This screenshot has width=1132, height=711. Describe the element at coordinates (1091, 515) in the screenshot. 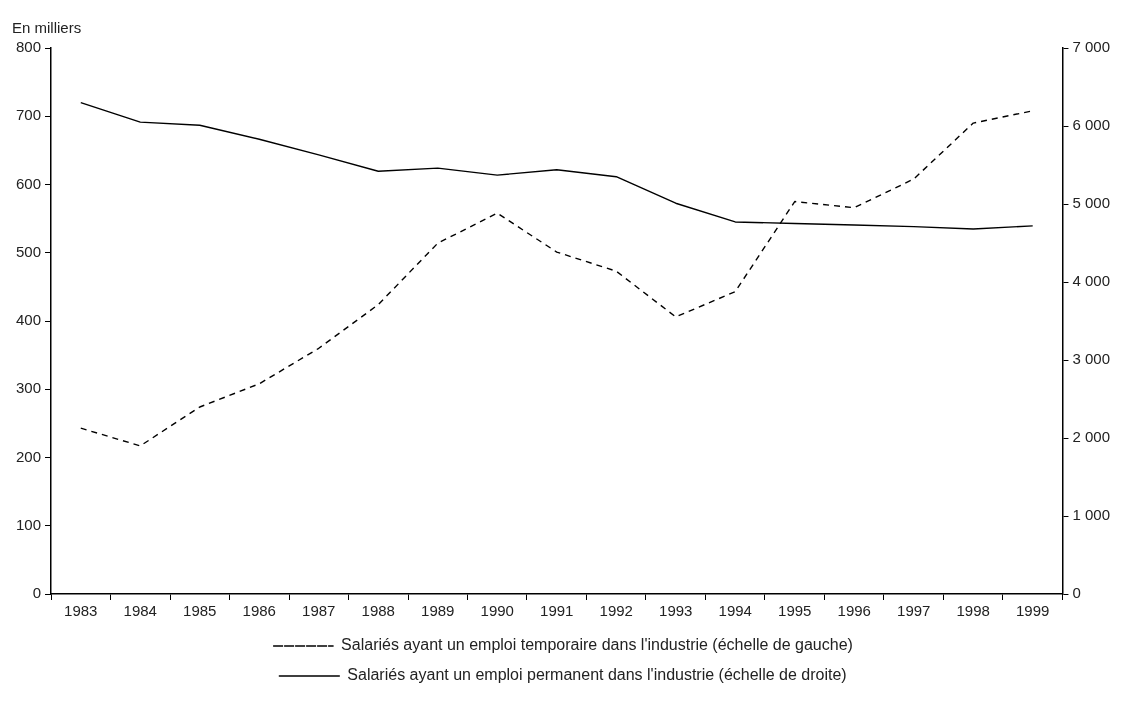

I see `y2-tick-label: 1 000` at that location.